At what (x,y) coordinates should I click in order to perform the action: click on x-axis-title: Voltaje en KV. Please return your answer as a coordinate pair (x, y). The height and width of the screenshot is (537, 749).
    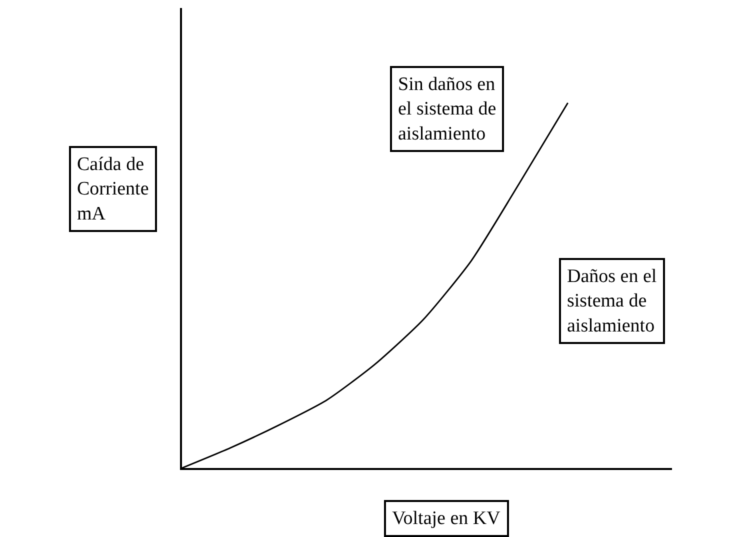
    Looking at the image, I should click on (446, 518).